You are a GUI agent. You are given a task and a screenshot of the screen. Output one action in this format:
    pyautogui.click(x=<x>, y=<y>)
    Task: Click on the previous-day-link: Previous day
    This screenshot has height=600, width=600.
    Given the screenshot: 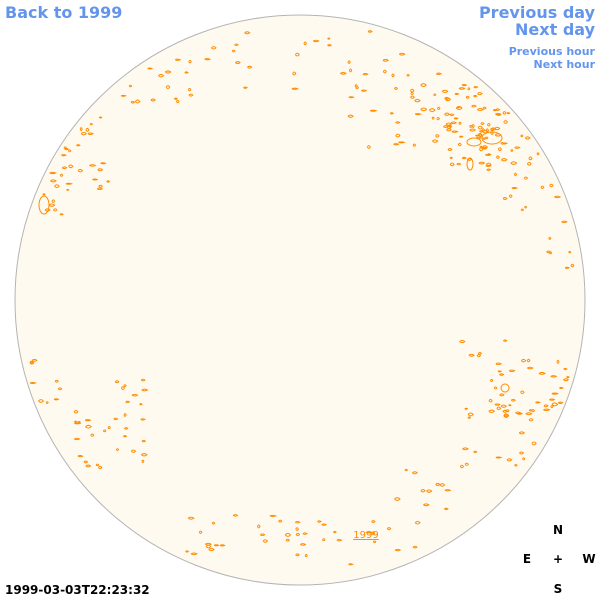 What is the action you would take?
    pyautogui.click(x=536, y=12)
    